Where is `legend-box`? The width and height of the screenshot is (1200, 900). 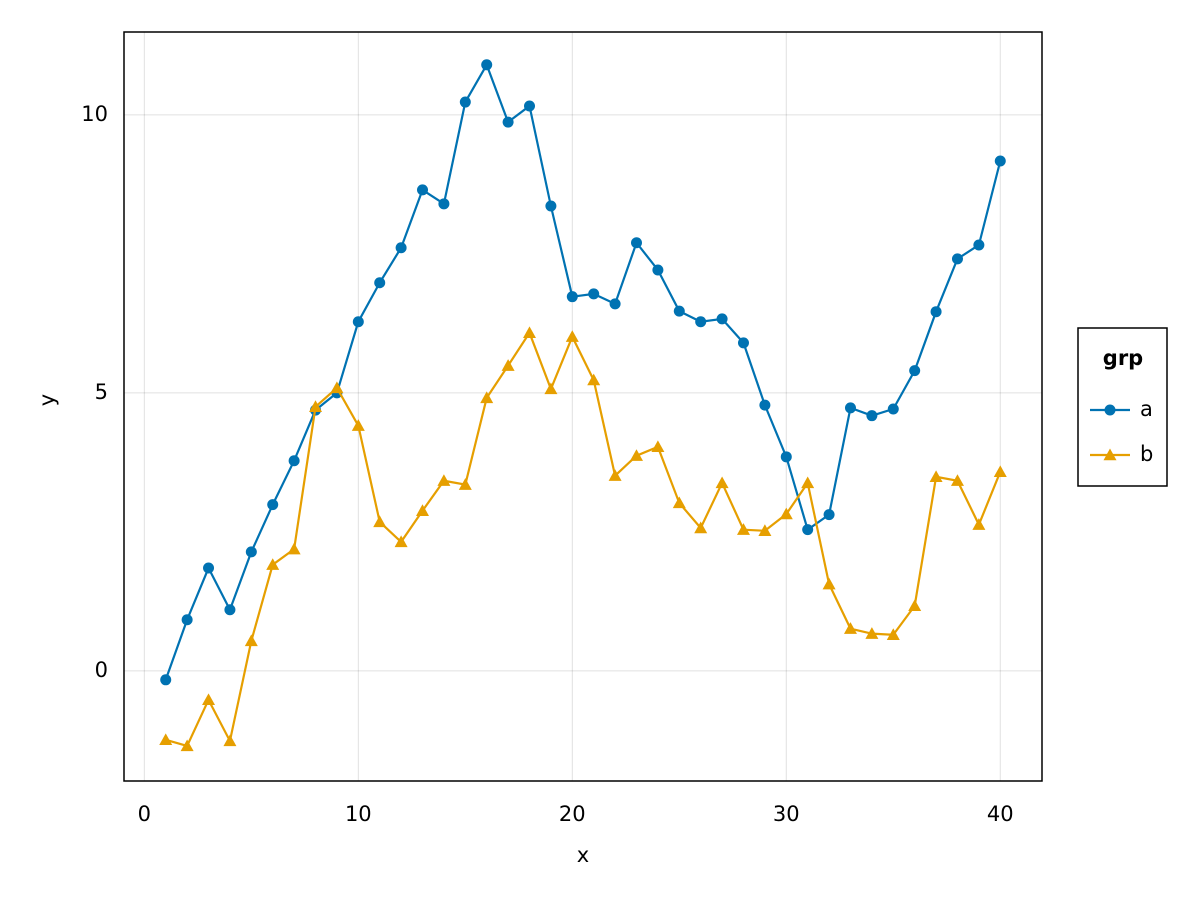
legend-box is located at coordinates (1122, 407).